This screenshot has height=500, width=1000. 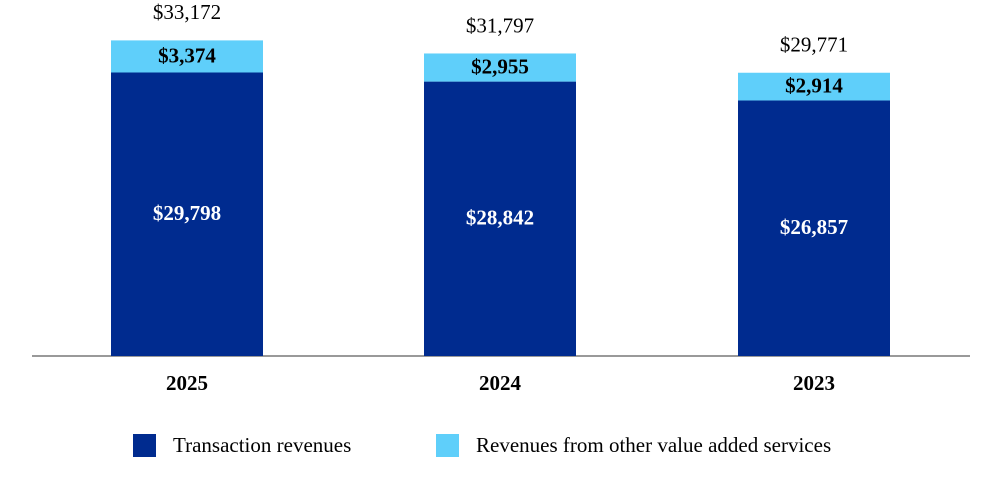 I want to click on x-tick-label: 2023, so click(x=814, y=383).